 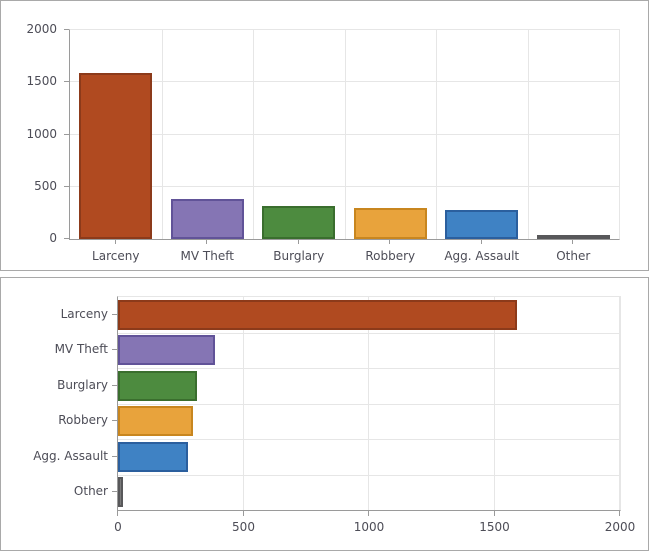 What do you see at coordinates (243, 527) in the screenshot?
I see `x-tick-label: 500` at bounding box center [243, 527].